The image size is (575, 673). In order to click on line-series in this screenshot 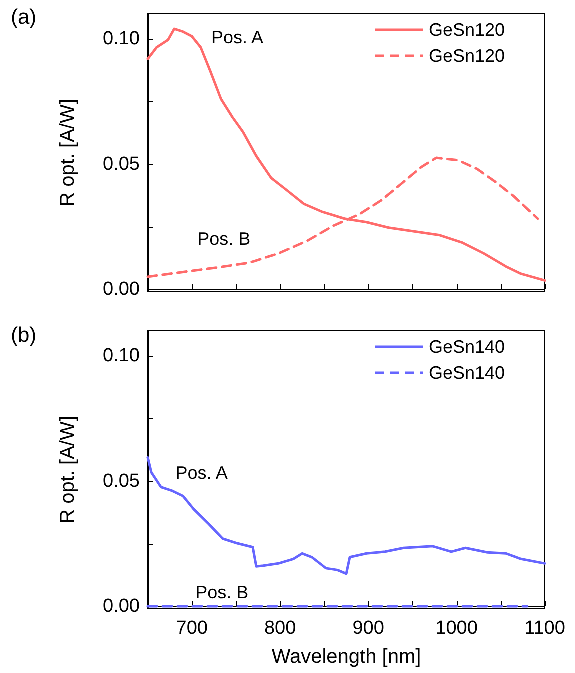, I will do `click(346, 516)`.